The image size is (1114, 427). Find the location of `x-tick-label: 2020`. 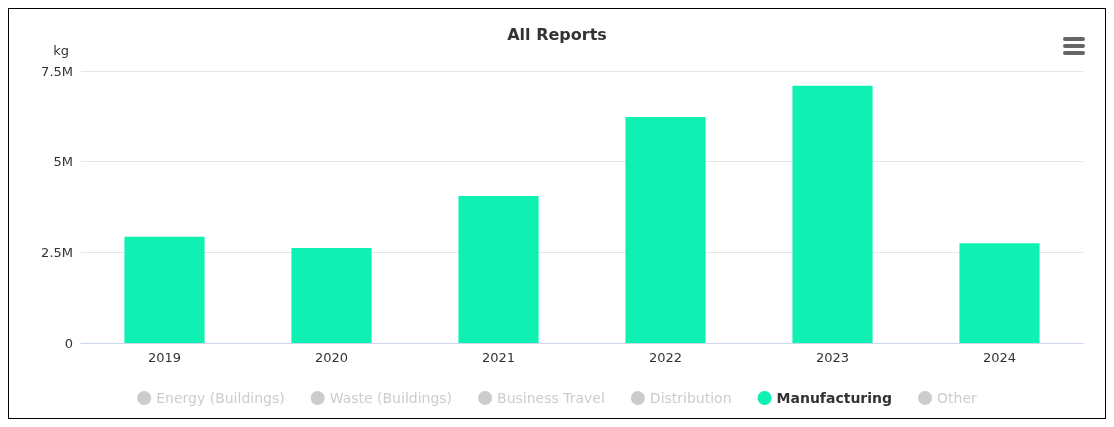

x-tick-label: 2020 is located at coordinates (331, 357).